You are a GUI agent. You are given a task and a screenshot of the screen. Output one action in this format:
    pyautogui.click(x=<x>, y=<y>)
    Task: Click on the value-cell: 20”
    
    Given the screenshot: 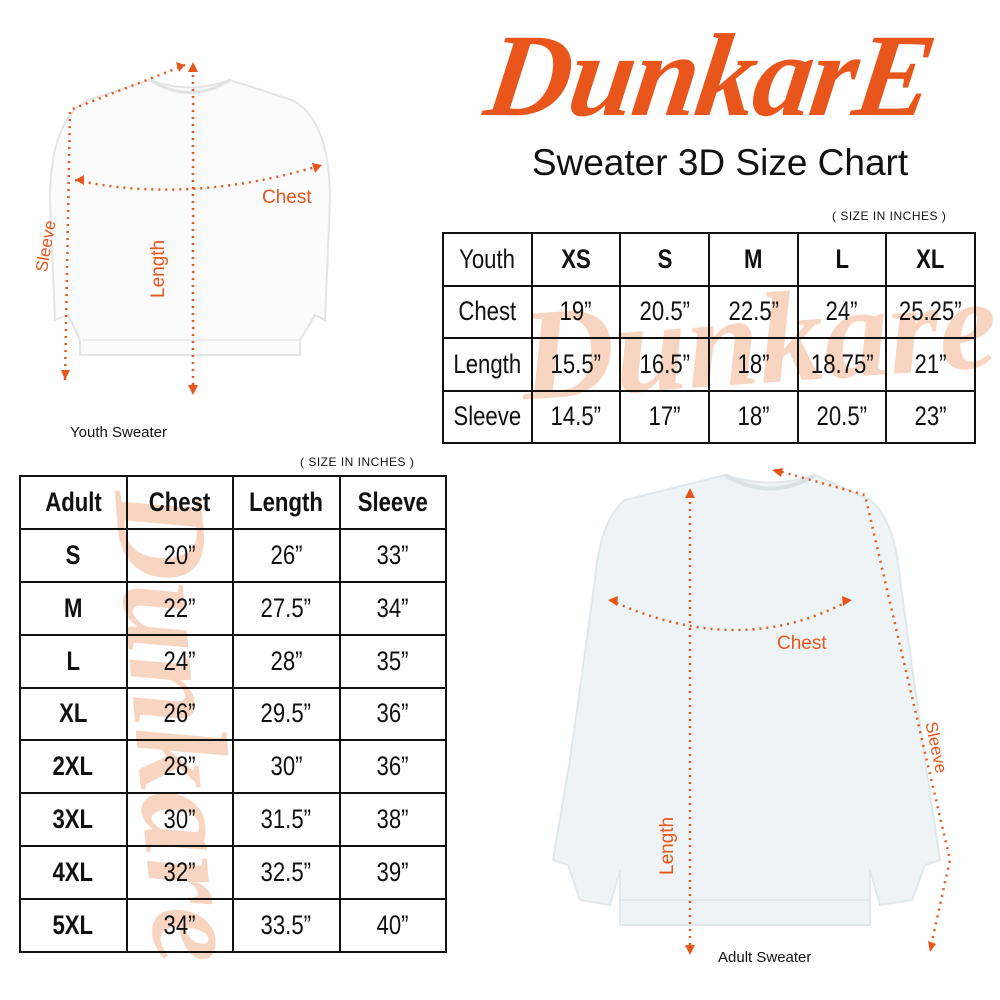 What is the action you would take?
    pyautogui.click(x=179, y=555)
    